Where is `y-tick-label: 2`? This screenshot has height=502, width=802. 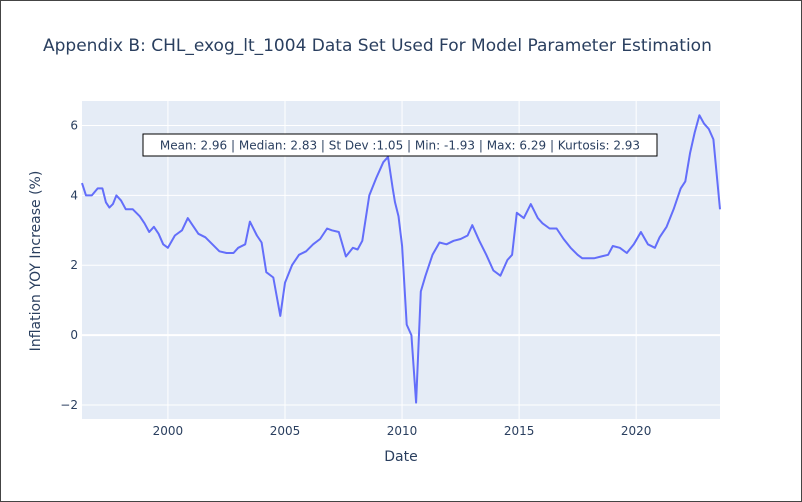 y-tick-label: 2 is located at coordinates (74, 265).